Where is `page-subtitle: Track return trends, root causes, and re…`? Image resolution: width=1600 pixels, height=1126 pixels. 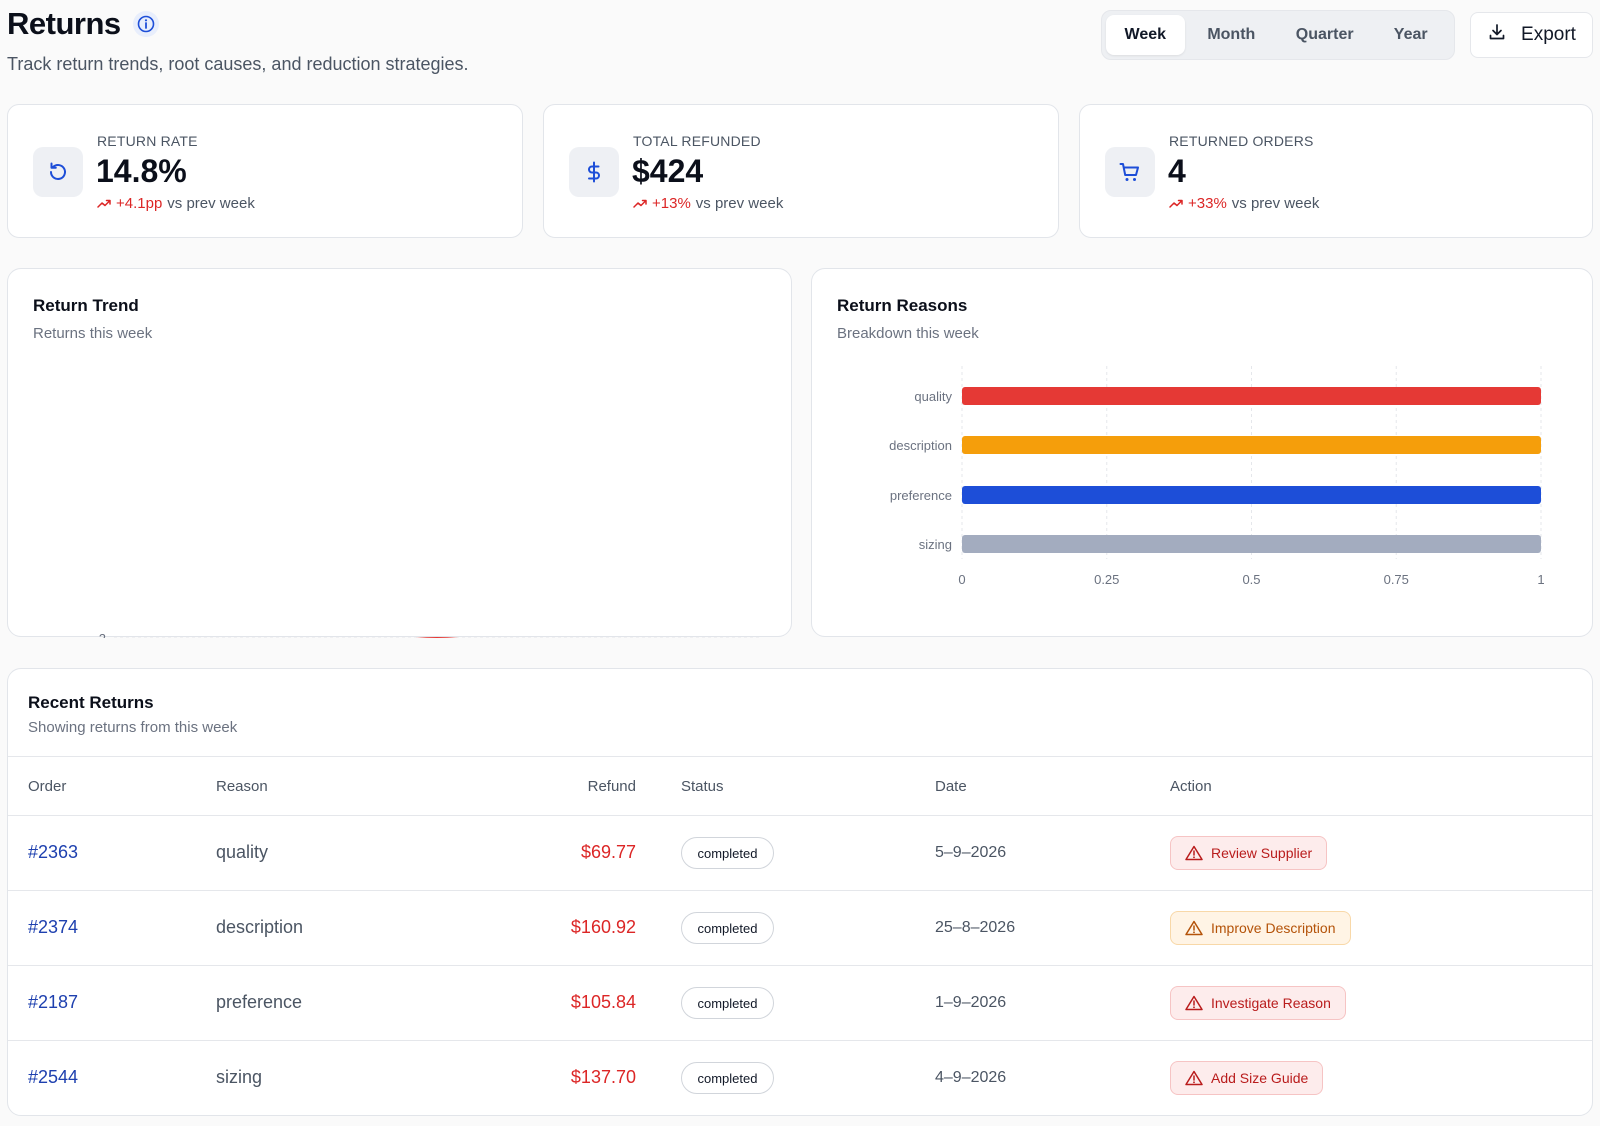
page-subtitle: Track return trends, root causes, and re… is located at coordinates (238, 64).